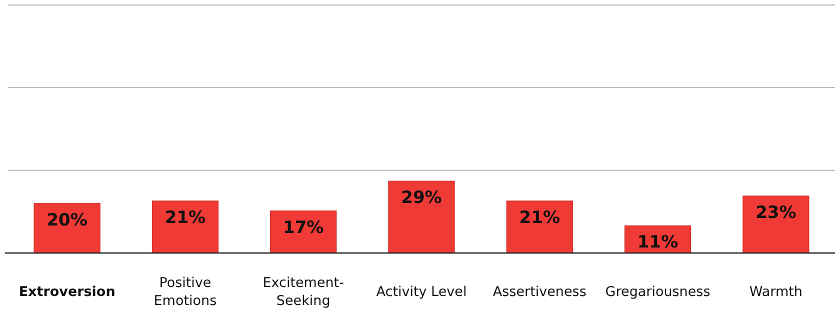 This screenshot has width=835, height=320. Describe the element at coordinates (421, 292) in the screenshot. I see `x-tick-label: Activity Level` at that location.